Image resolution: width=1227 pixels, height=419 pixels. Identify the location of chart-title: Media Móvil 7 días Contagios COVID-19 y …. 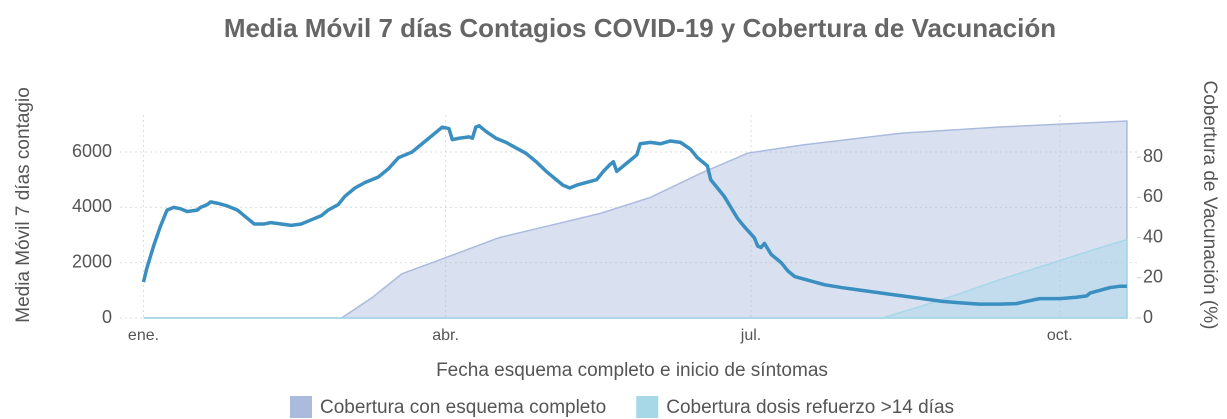
(640, 28).